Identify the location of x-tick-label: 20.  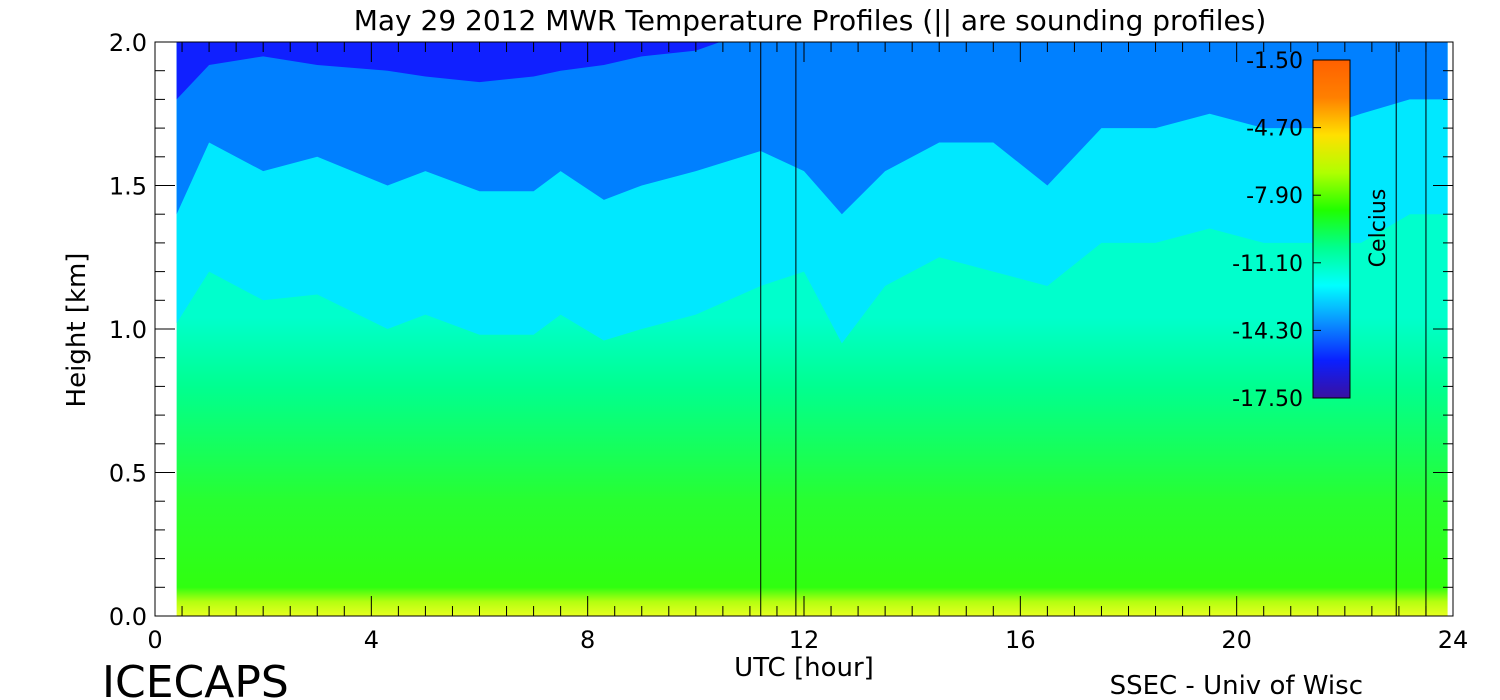
(1236, 640).